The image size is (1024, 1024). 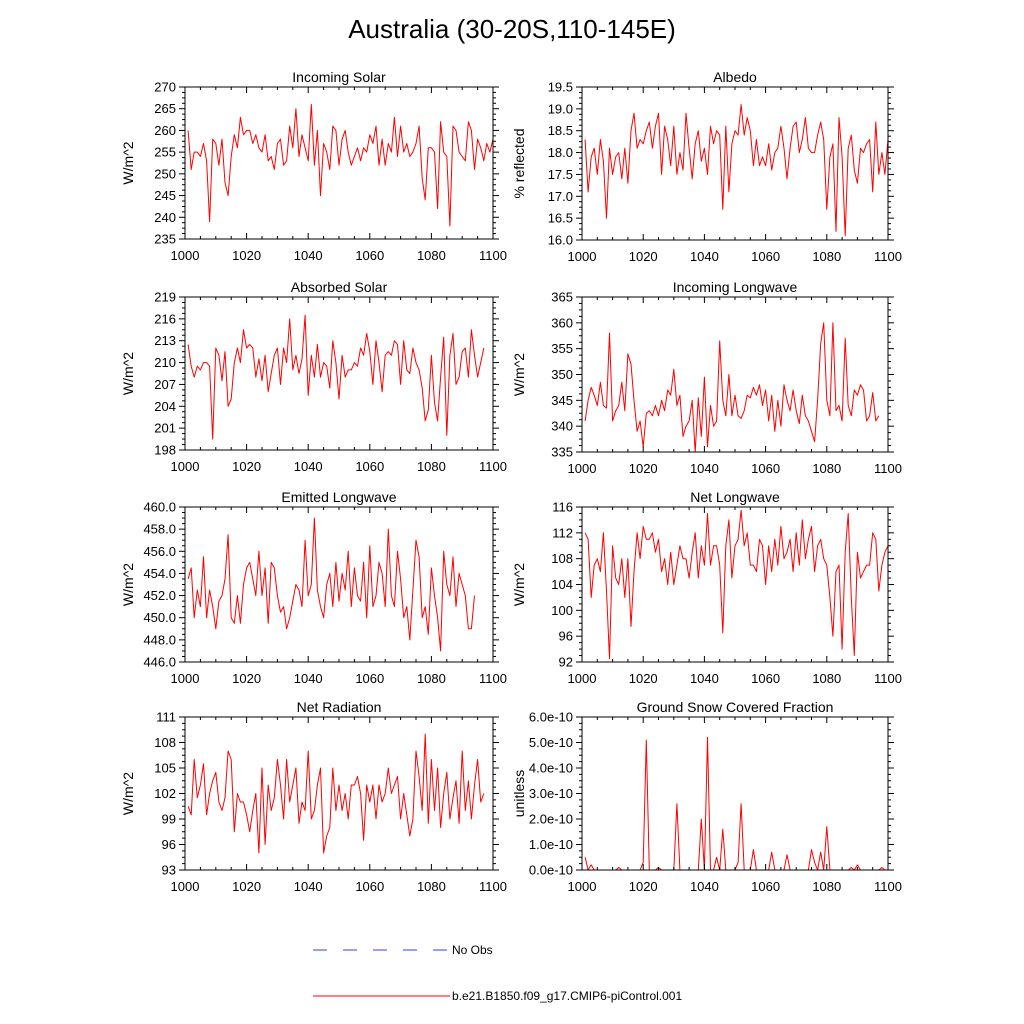 What do you see at coordinates (169, 844) in the screenshot?
I see `y-tick-label: 96` at bounding box center [169, 844].